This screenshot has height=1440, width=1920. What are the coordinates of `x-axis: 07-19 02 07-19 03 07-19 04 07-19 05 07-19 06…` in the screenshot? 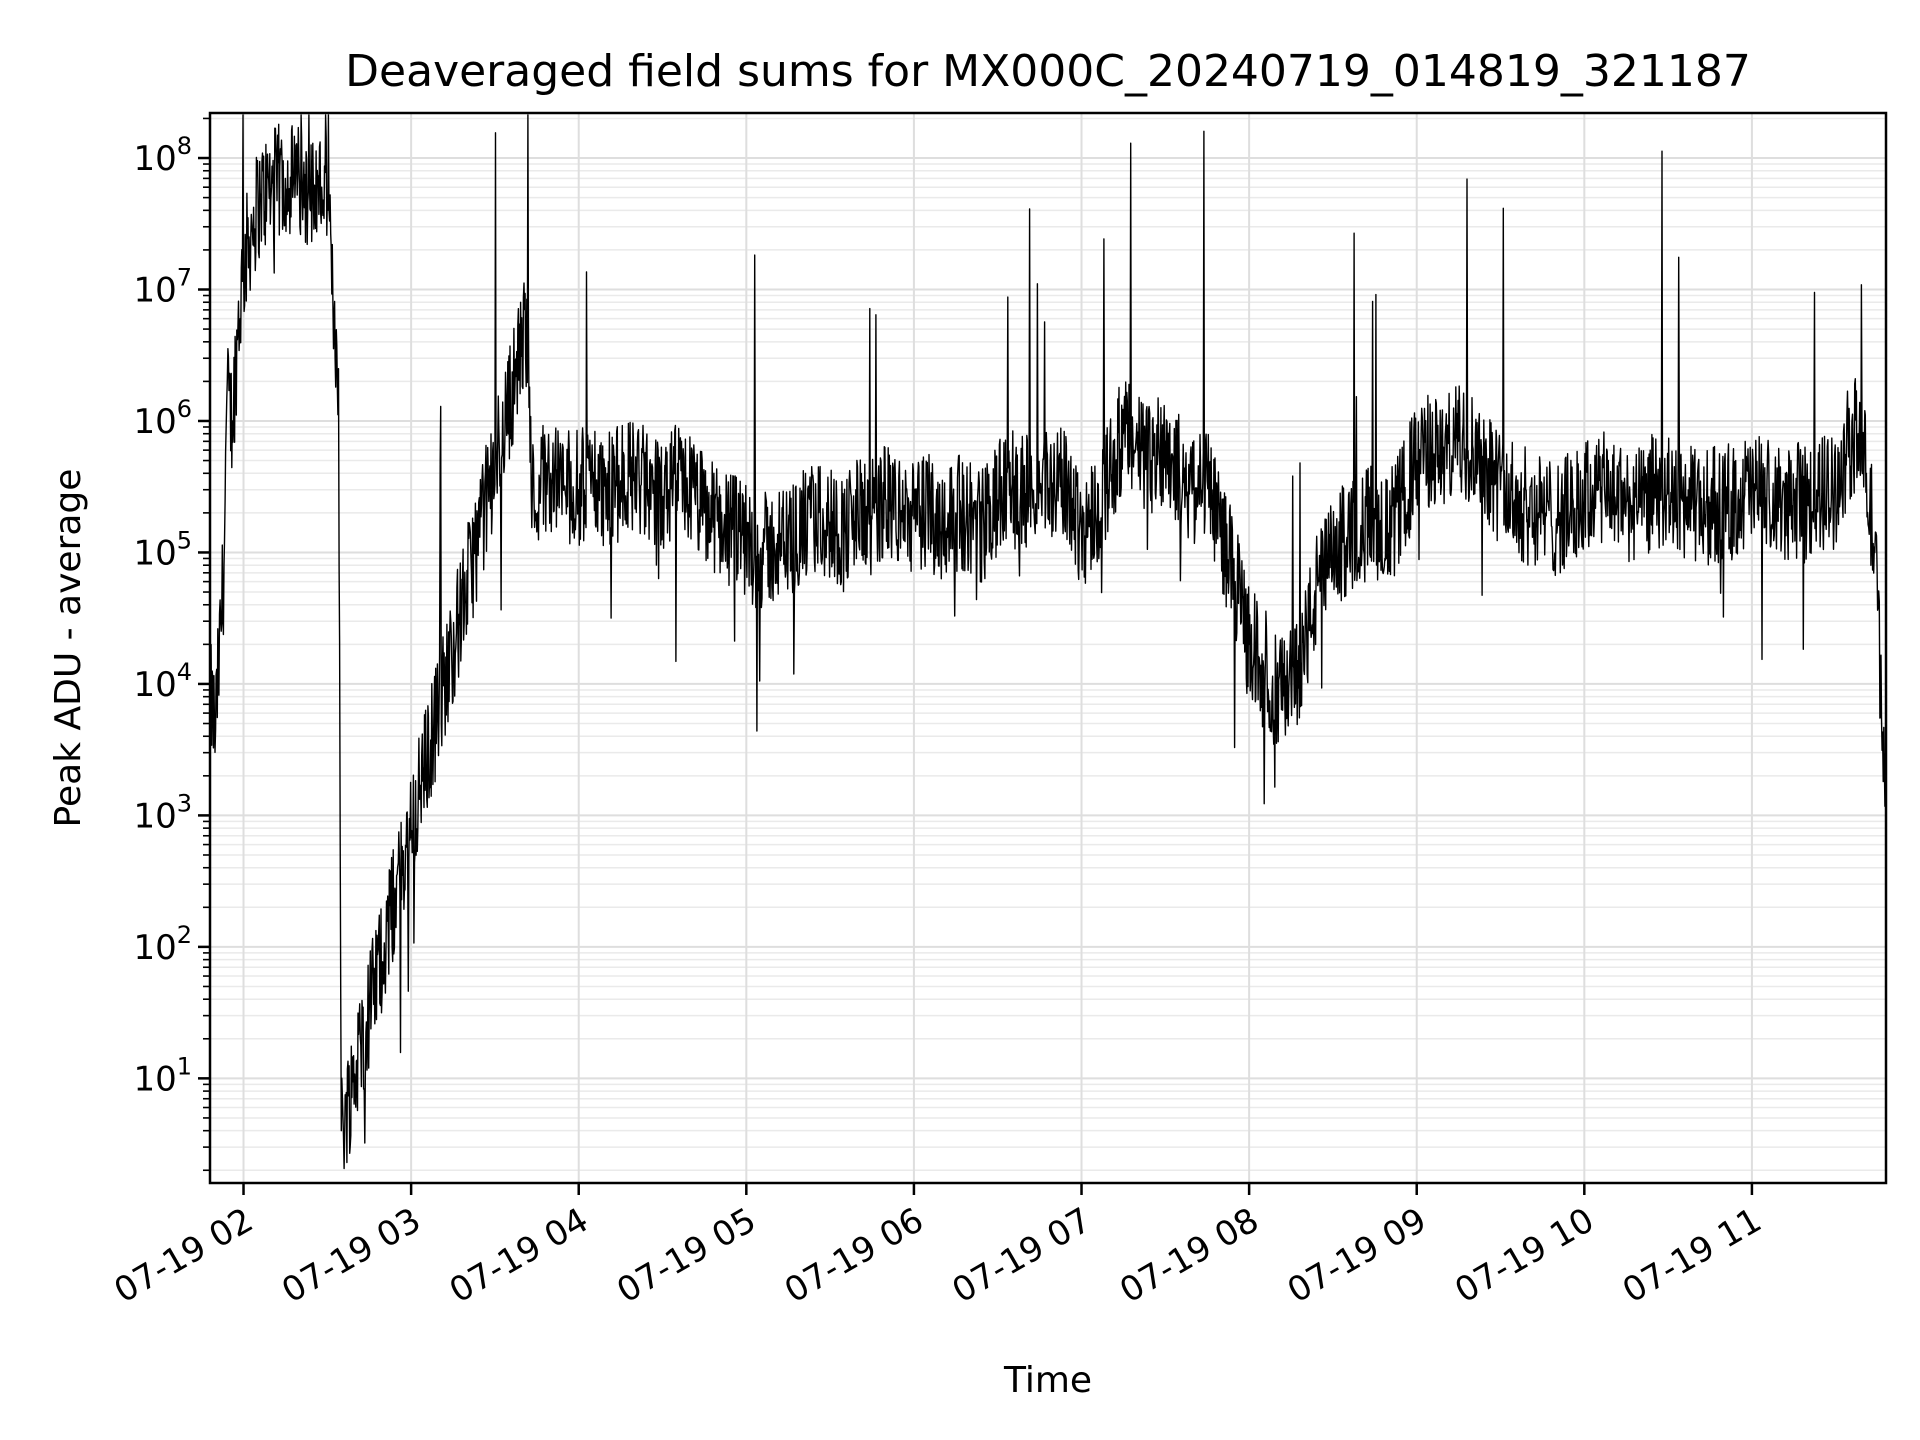 It's located at (938, 1247).